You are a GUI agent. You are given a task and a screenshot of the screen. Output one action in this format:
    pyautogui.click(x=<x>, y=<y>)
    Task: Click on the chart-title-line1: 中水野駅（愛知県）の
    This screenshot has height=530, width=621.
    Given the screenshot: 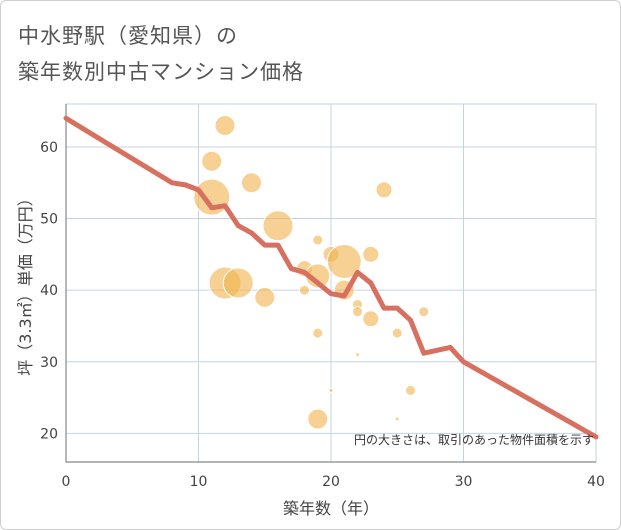 What is the action you would take?
    pyautogui.click(x=128, y=36)
    